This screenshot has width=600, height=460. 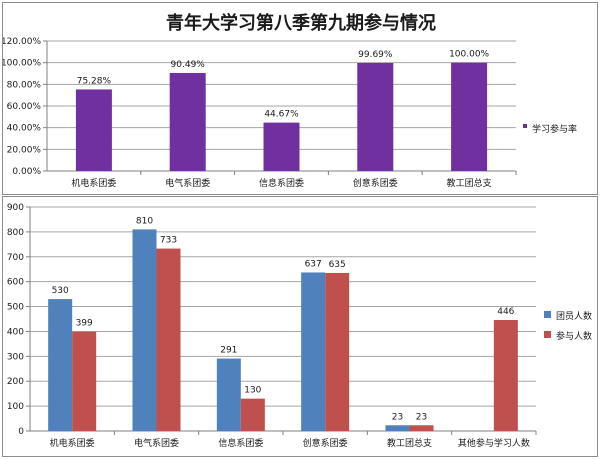 I want to click on legend-label: 学习参与率, so click(x=554, y=129).